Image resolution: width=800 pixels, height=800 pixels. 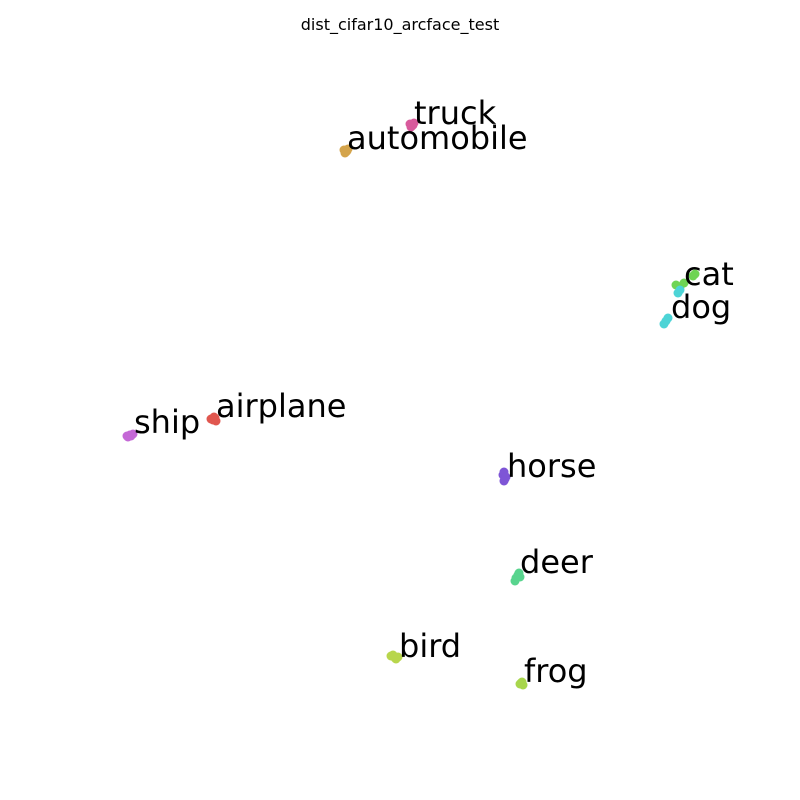 I want to click on series-truck, so click(x=412, y=125).